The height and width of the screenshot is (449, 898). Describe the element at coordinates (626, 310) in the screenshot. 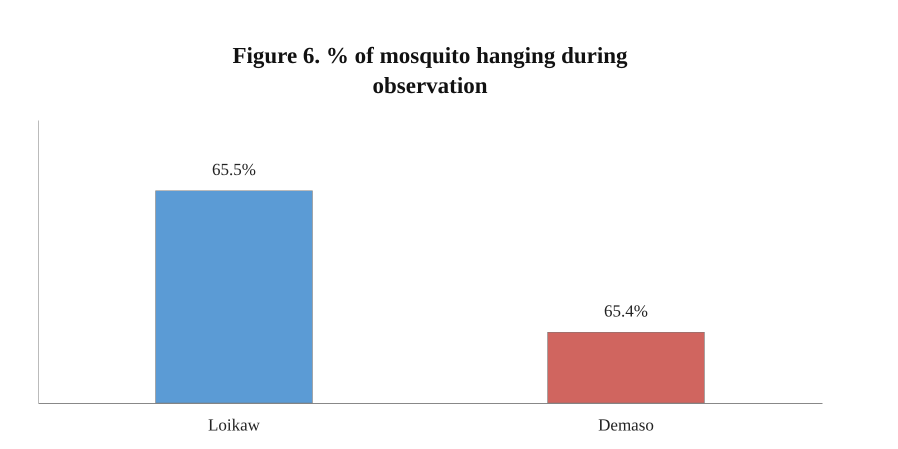

I see `data-label: 65.4%` at that location.